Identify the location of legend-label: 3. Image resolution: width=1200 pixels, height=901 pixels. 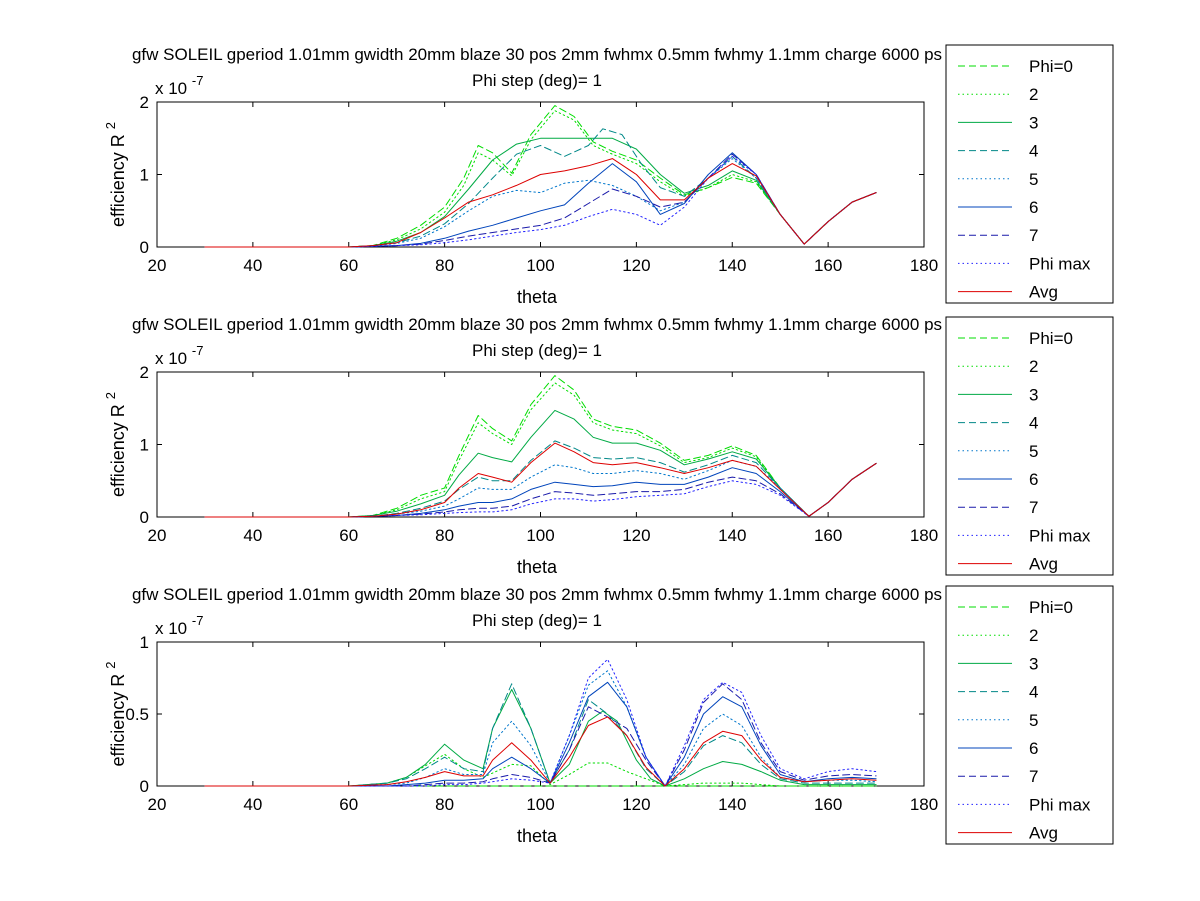
(1033, 394).